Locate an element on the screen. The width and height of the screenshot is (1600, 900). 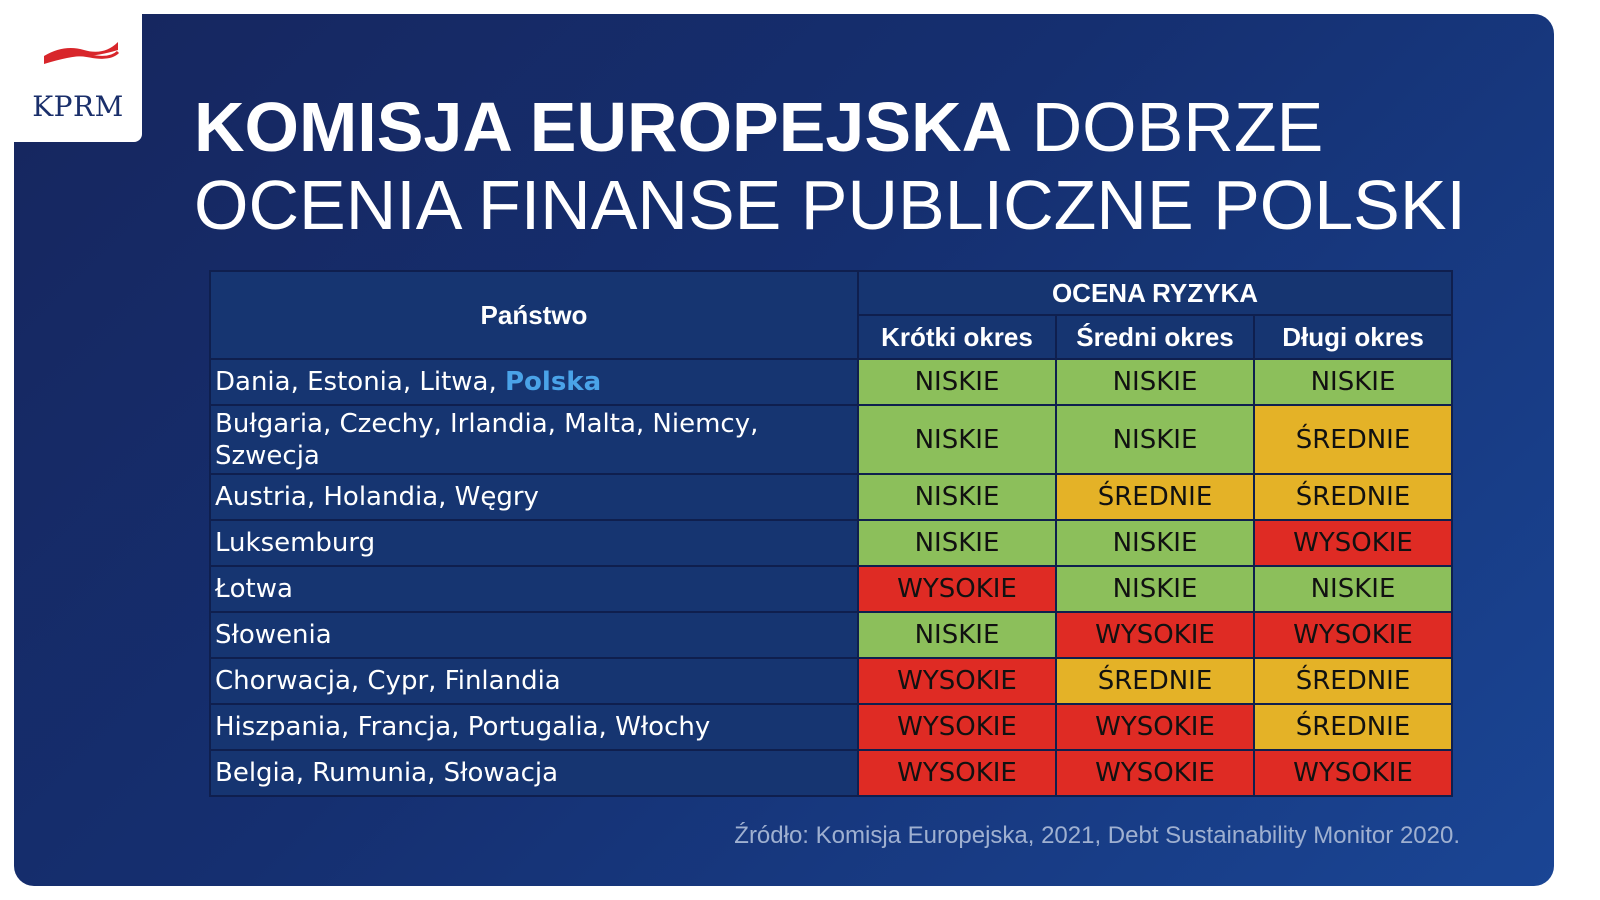
table-row: Łotwa WYSOKIE NISKIE NISKIE is located at coordinates (831, 589).